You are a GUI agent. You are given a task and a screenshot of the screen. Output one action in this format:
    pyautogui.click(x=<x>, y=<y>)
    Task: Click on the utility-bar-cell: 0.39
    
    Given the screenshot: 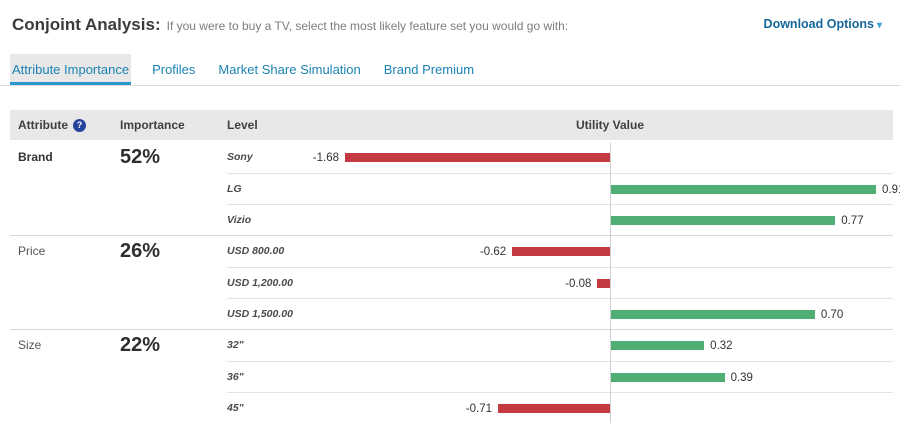 What is the action you would take?
    pyautogui.click(x=599, y=377)
    